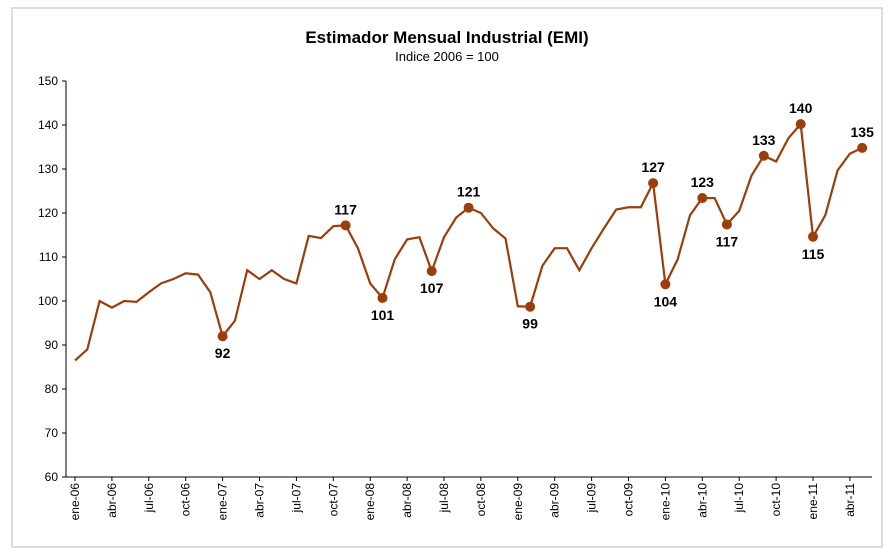 The width and height of the screenshot is (892, 557). Describe the element at coordinates (48, 169) in the screenshot. I see `y-tick-label: 130` at that location.